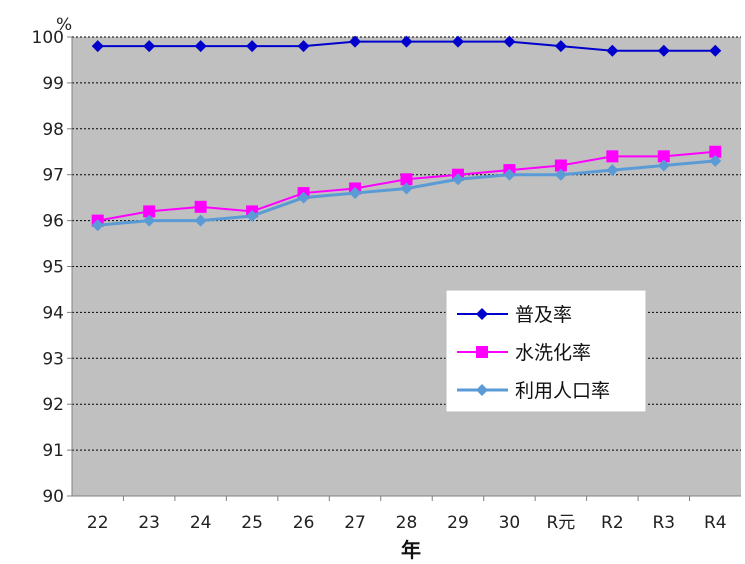 Image resolution: width=745 pixels, height=564 pixels. Describe the element at coordinates (53, 359) in the screenshot. I see `y-tick-label: 93` at that location.